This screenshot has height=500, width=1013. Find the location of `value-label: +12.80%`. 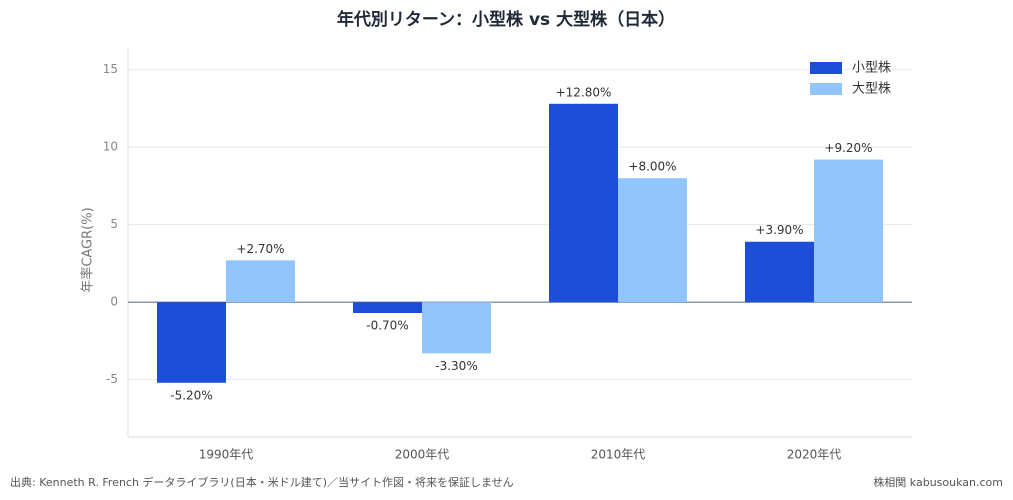

value-label: +12.80% is located at coordinates (584, 92).